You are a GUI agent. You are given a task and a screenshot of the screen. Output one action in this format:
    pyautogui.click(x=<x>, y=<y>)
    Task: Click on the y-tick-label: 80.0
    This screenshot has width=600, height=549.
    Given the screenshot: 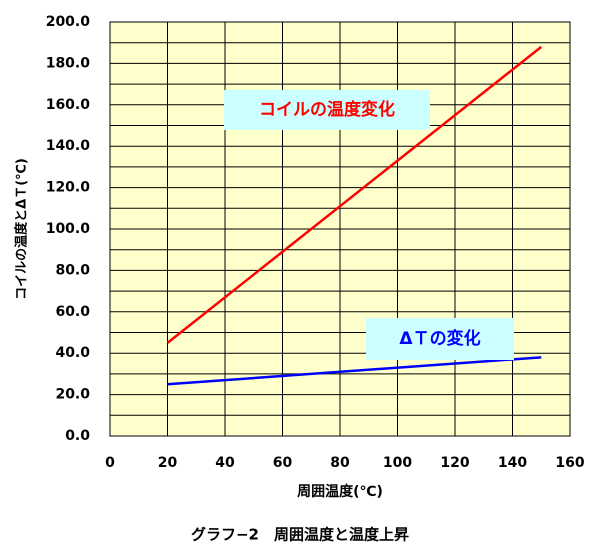 What is the action you would take?
    pyautogui.click(x=72, y=270)
    